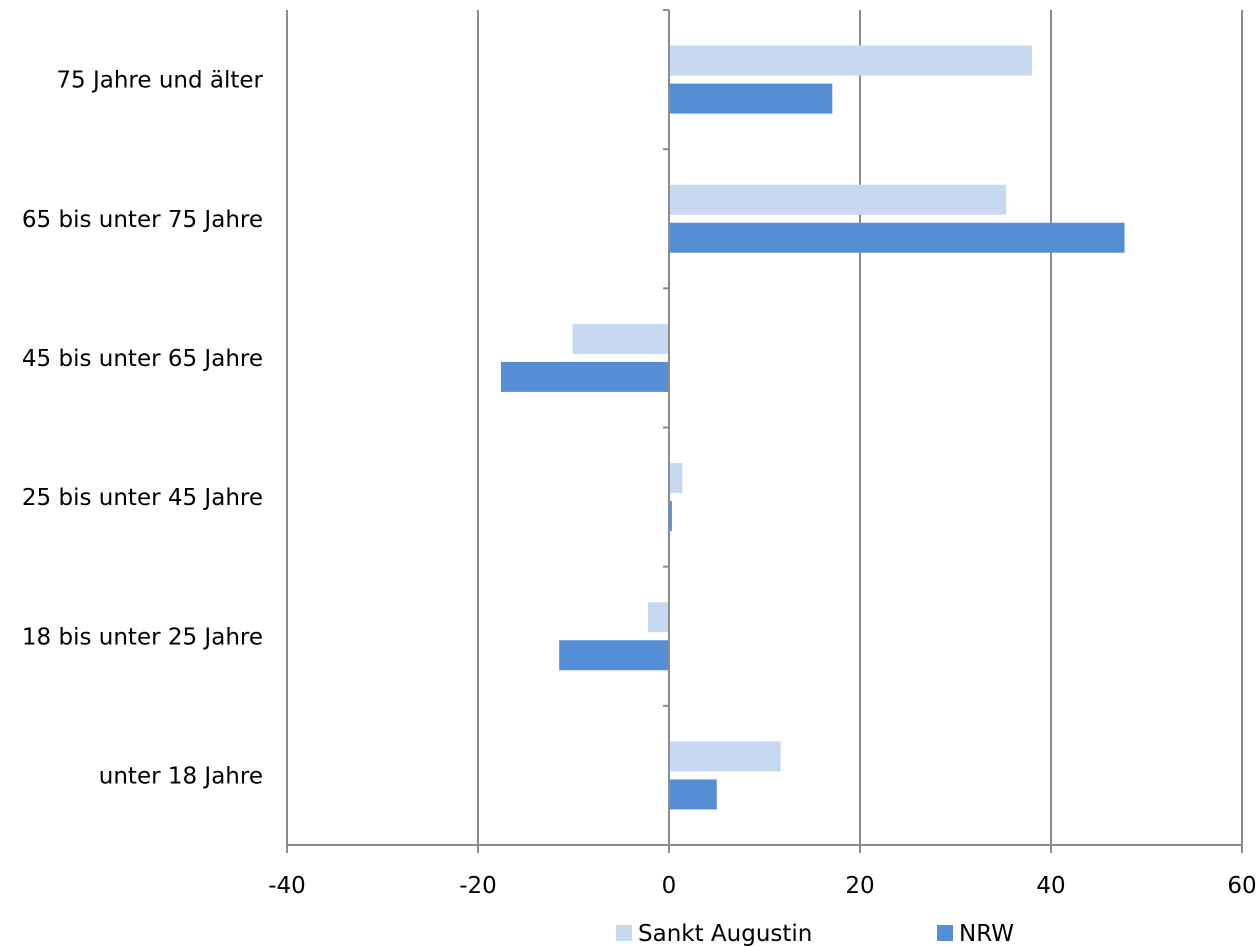 The width and height of the screenshot is (1259, 947). What do you see at coordinates (815, 934) in the screenshot?
I see `legend: Sankt Augustin NRW` at bounding box center [815, 934].